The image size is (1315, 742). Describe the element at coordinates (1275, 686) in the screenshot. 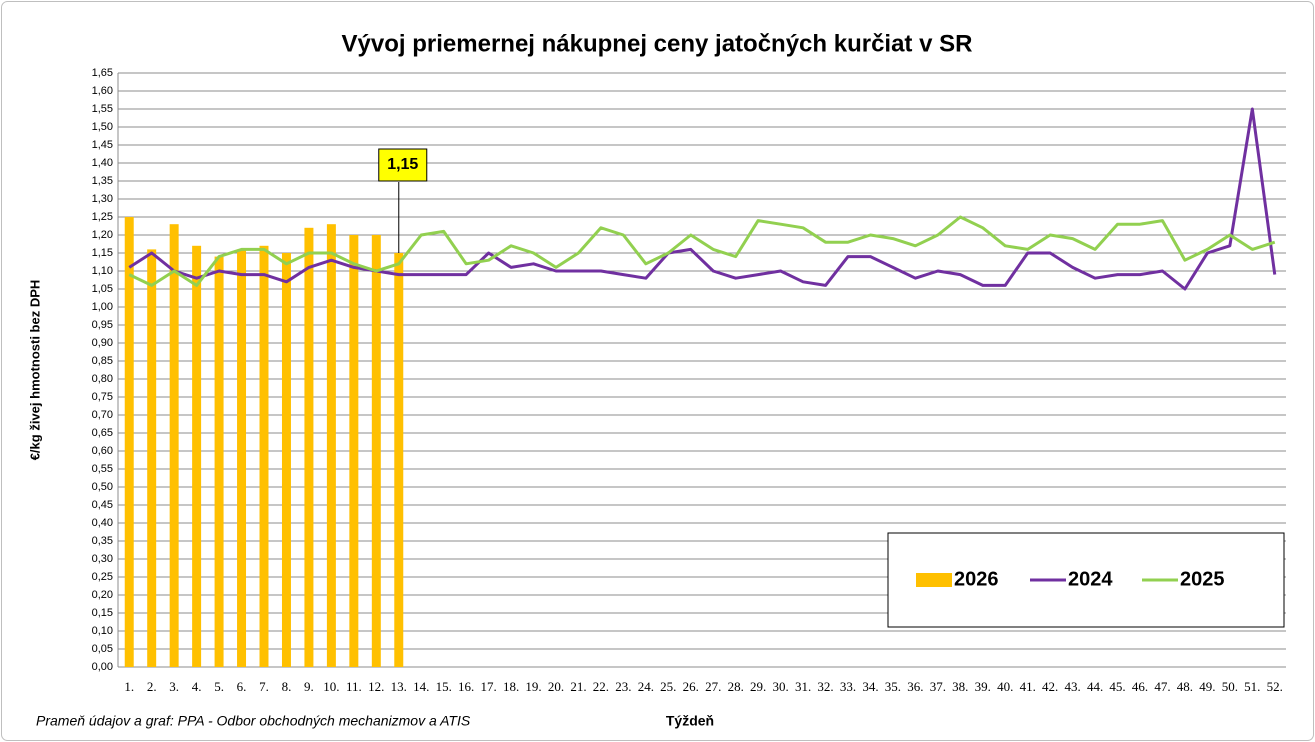

I see `x-tick-label: 52.` at that location.